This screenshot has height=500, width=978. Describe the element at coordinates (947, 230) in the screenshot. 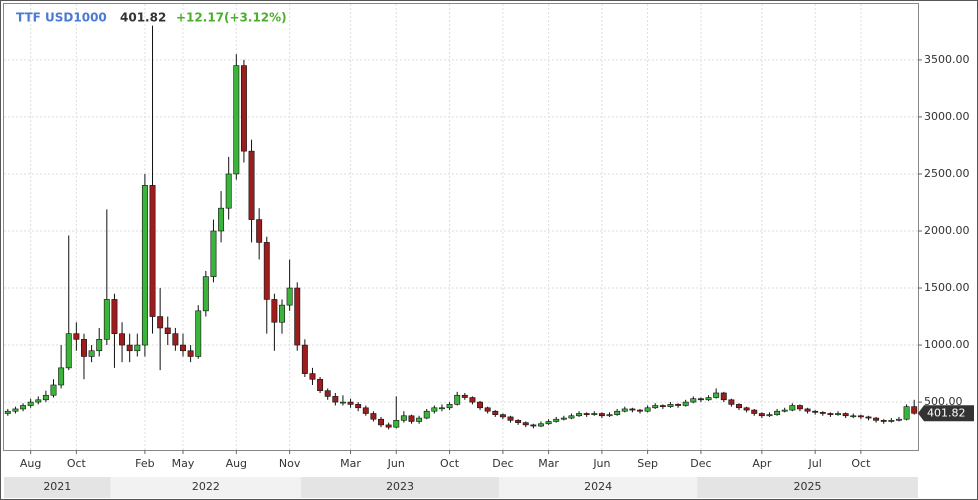

I see `y-tick-label: 2000.00` at that location.